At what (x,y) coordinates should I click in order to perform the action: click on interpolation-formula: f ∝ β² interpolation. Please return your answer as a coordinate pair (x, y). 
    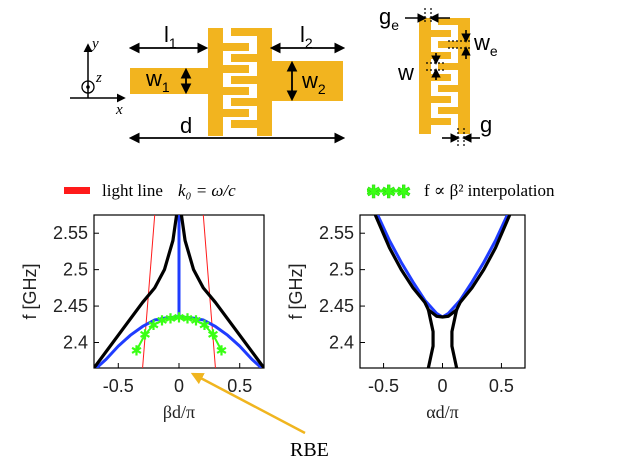
    Looking at the image, I should click on (489, 190).